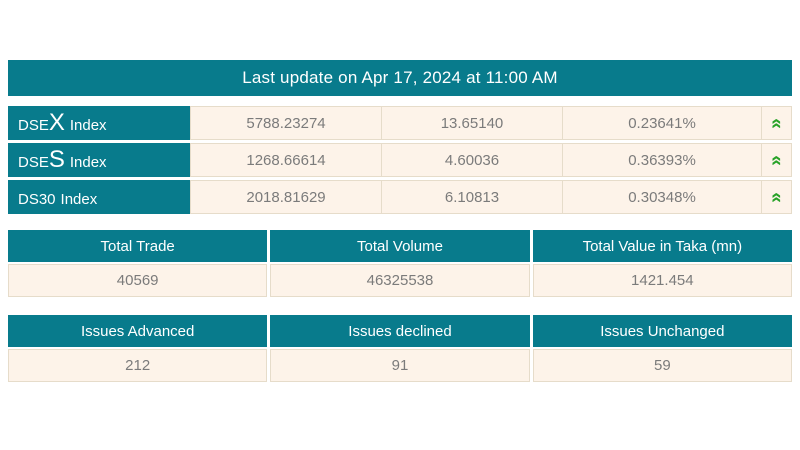  What do you see at coordinates (138, 246) in the screenshot?
I see `totals-header-trade: Total Trade` at bounding box center [138, 246].